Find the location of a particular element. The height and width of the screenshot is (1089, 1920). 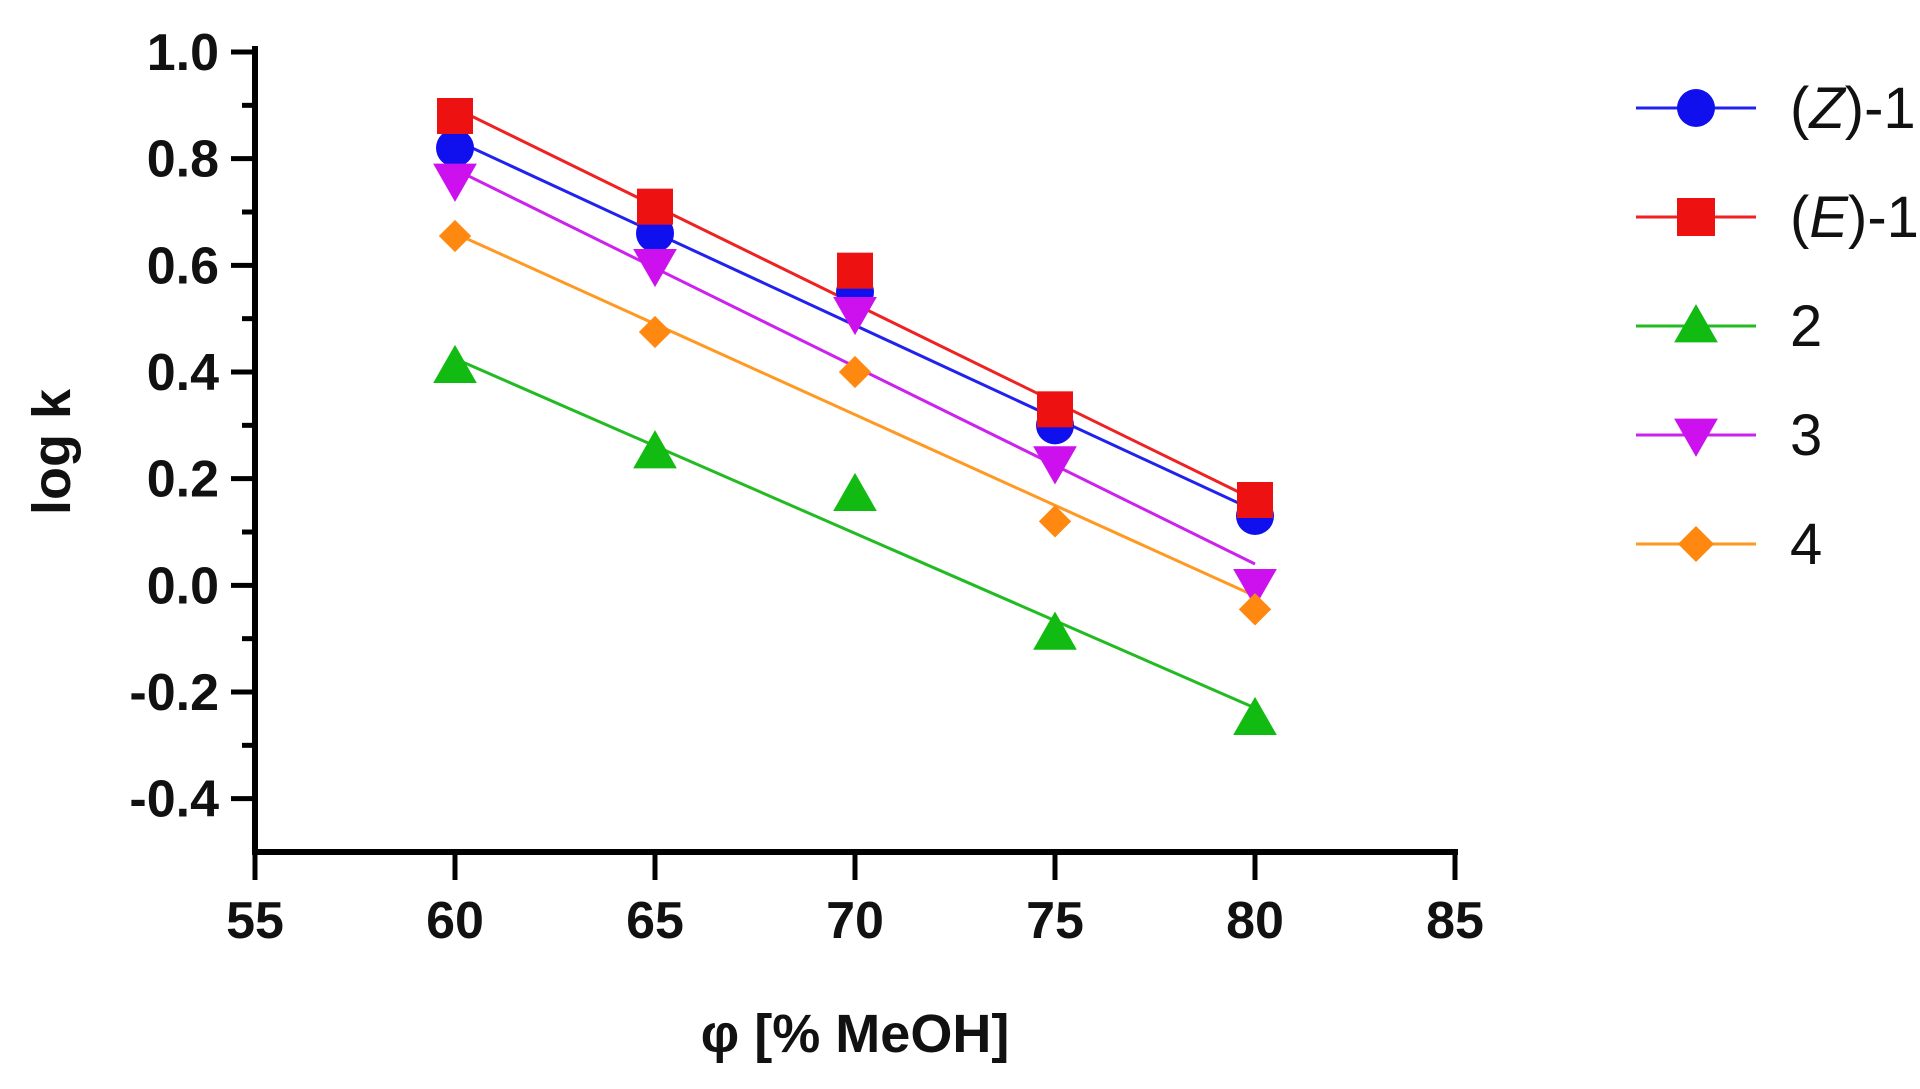

legend-label: 2 is located at coordinates (1806, 326).